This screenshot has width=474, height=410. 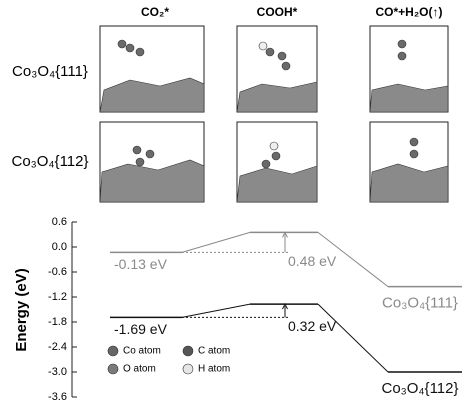 I want to click on legend-label: O atom, so click(x=139, y=369).